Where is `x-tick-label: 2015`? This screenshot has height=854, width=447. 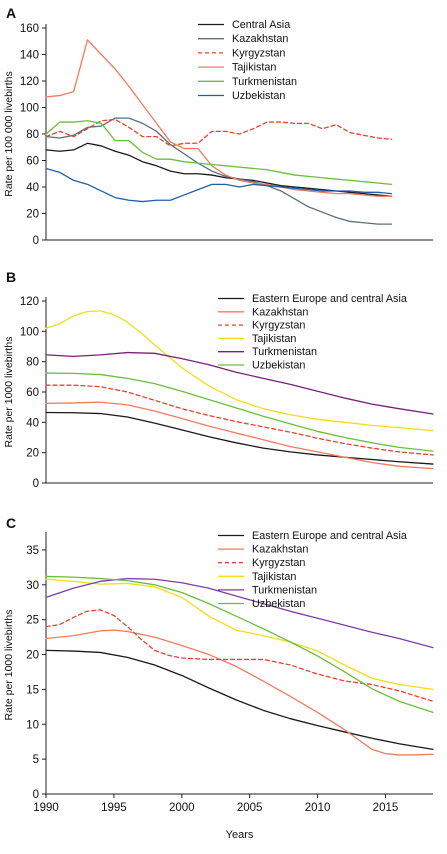 x-tick-label: 2015 is located at coordinates (386, 808).